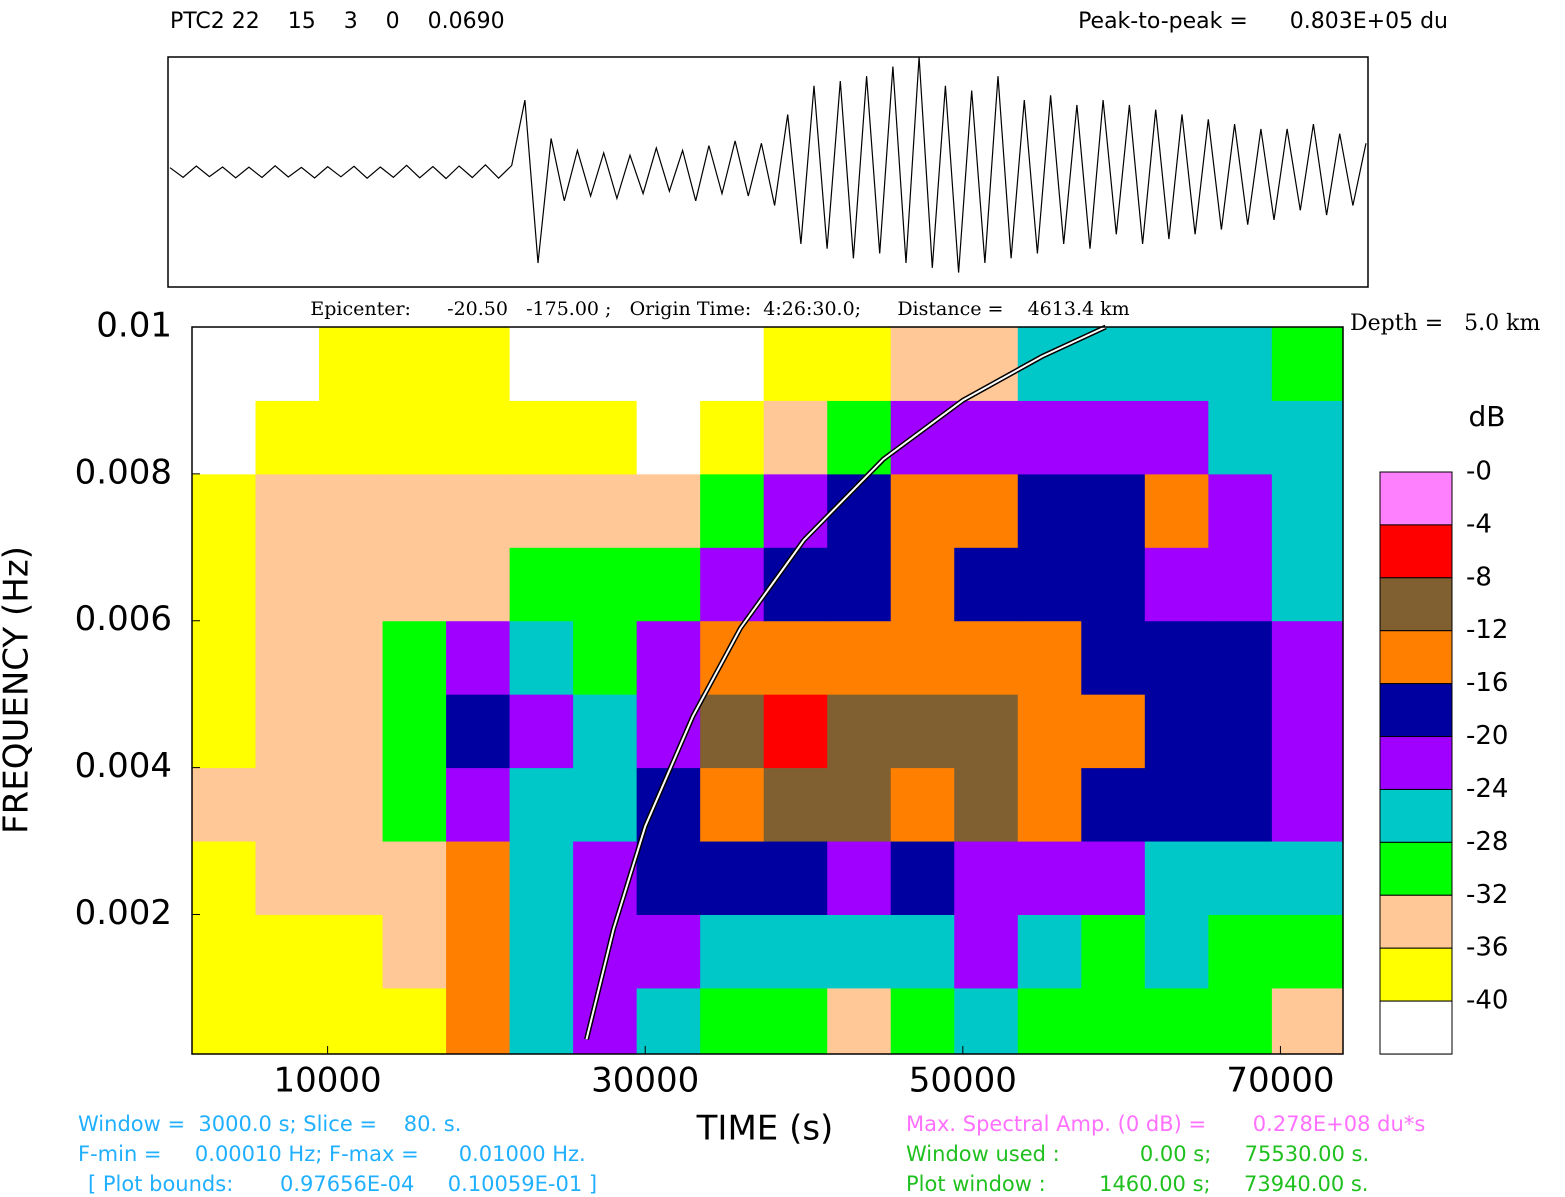  I want to click on colorbar-tick-label: -24, so click(1487, 789).